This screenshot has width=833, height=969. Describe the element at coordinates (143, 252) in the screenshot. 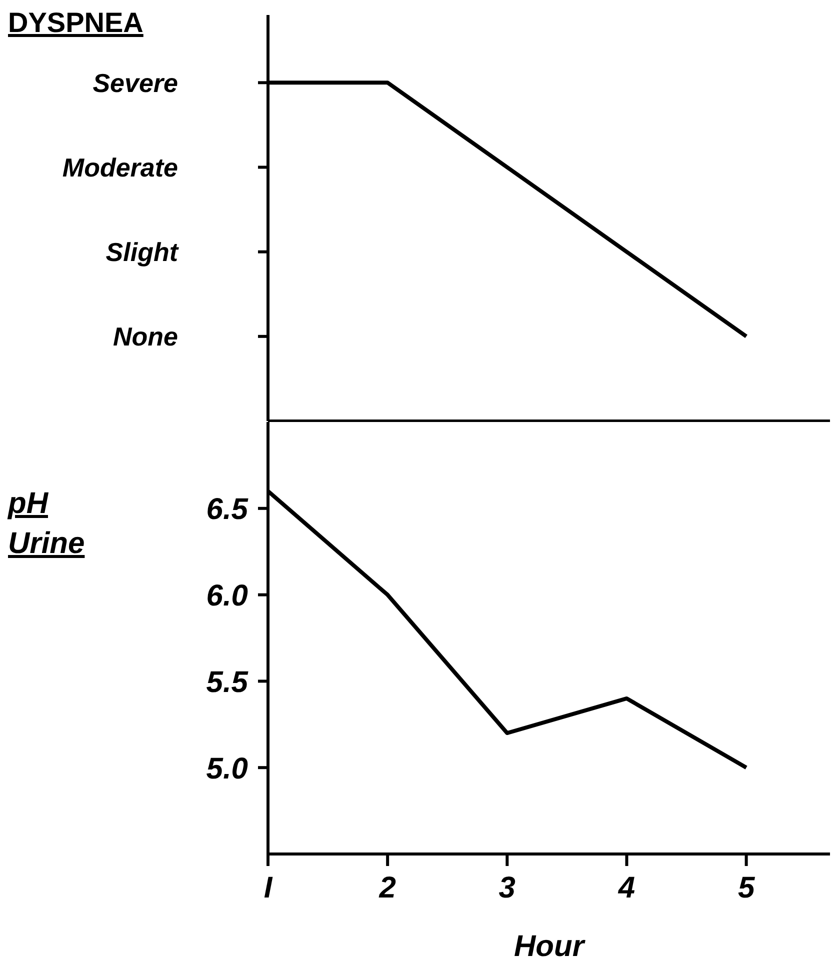

I see `text: Slight` at that location.